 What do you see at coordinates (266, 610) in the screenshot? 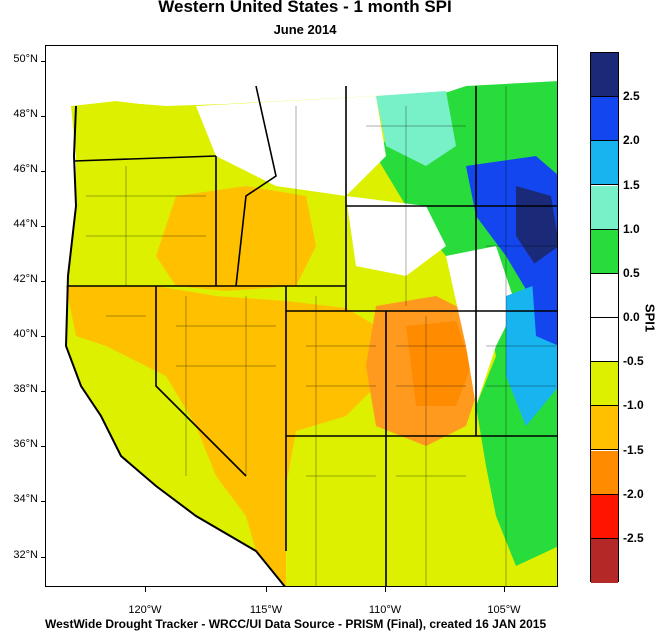
I see `lon-label-115: 115°W` at bounding box center [266, 610].